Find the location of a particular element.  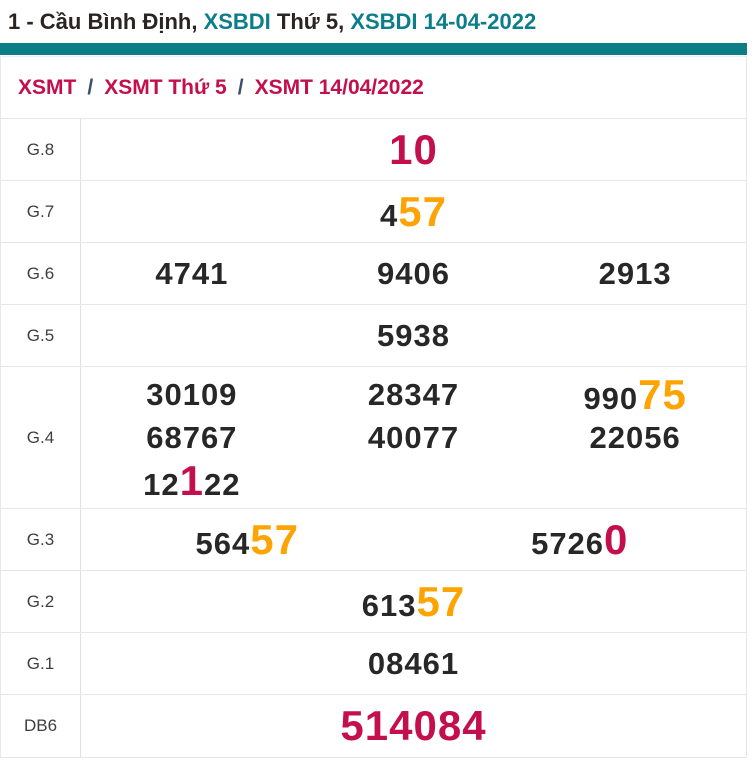

prize-value: 30109 is located at coordinates (192, 394).